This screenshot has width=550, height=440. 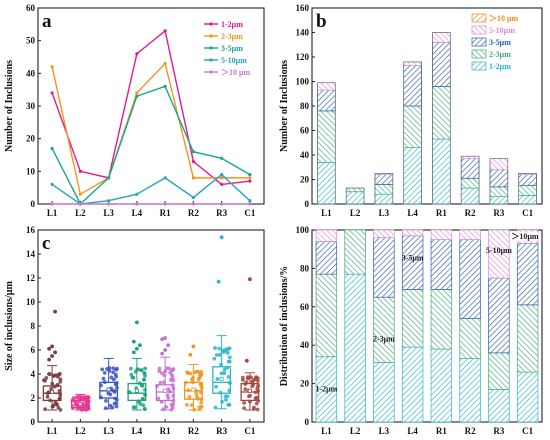 What do you see at coordinates (31, 139) in the screenshot?
I see `y-tick-label: 20` at bounding box center [31, 139].